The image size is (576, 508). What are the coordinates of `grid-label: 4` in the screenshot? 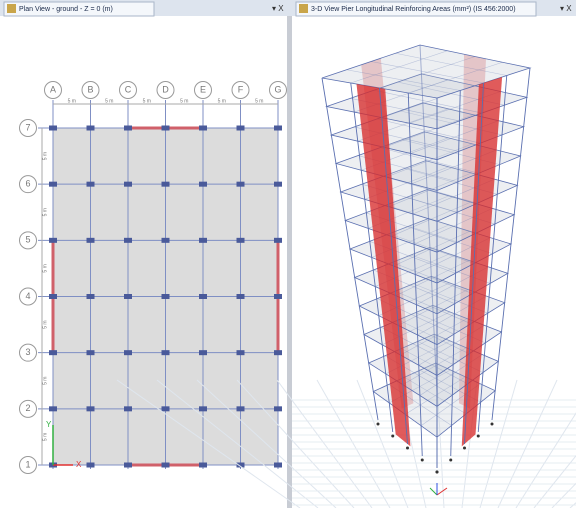 It's located at (27, 296).